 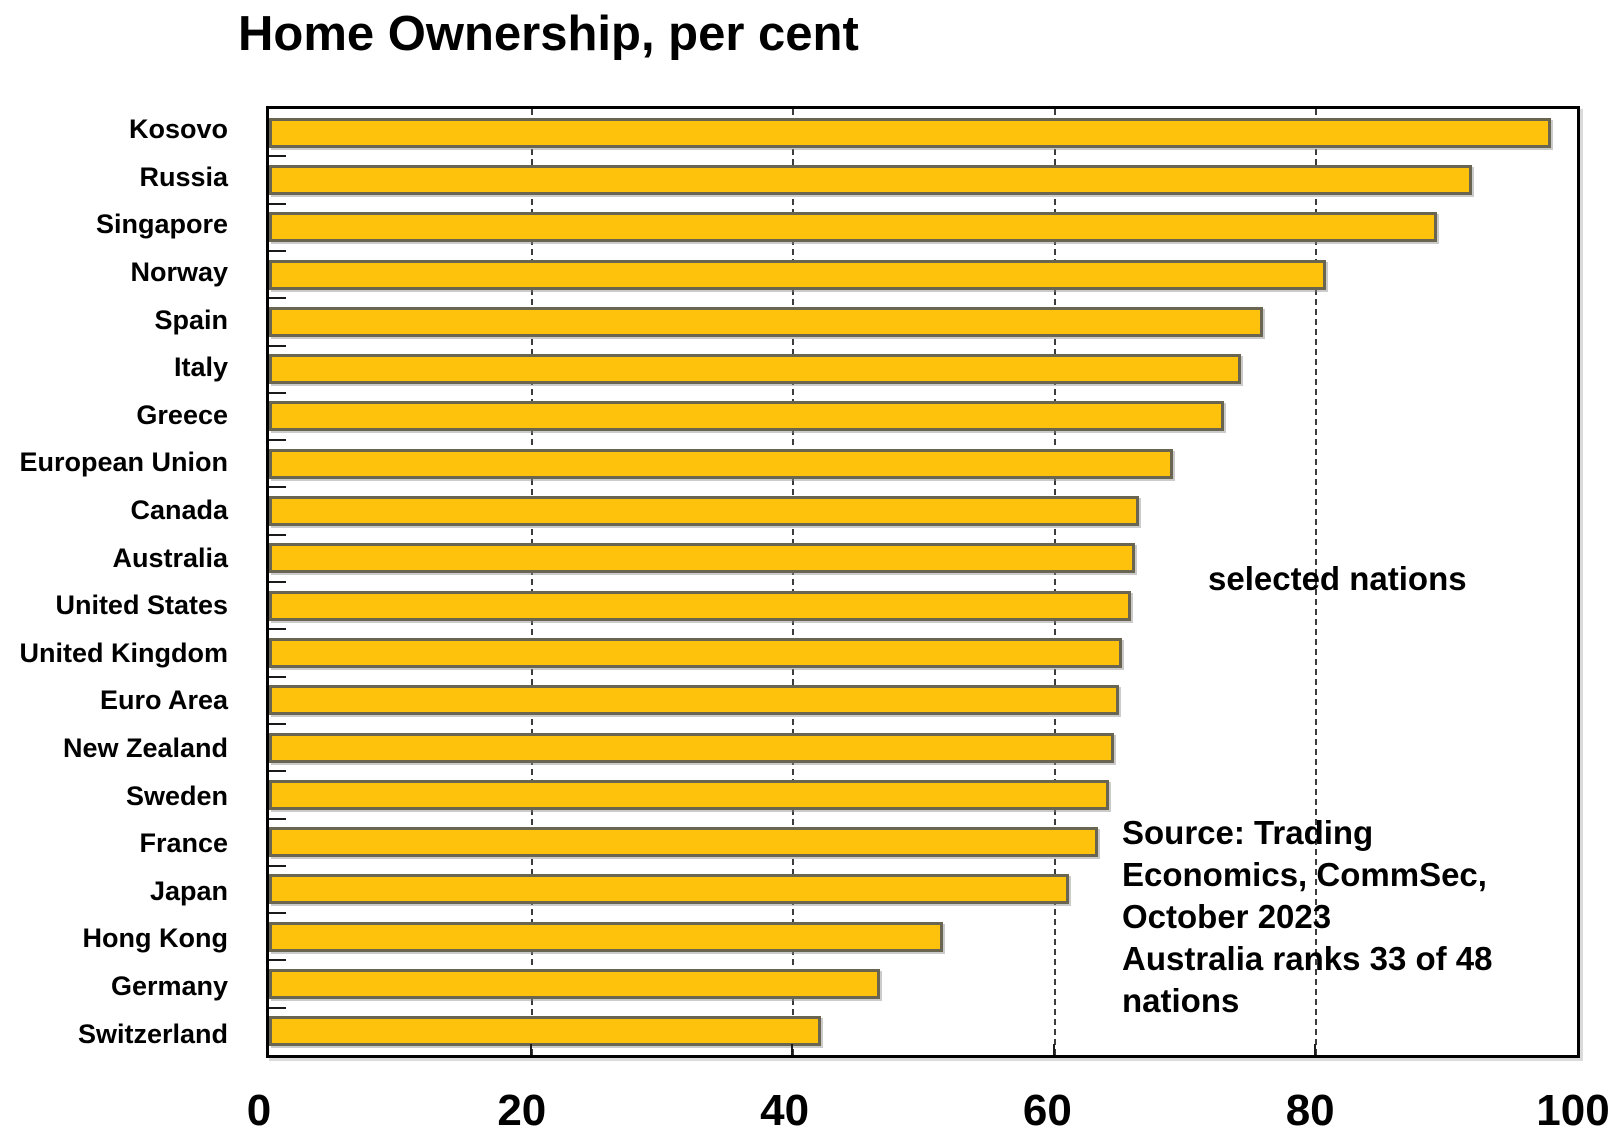 What do you see at coordinates (785, 1110) in the screenshot?
I see `x-label-40: 40` at bounding box center [785, 1110].